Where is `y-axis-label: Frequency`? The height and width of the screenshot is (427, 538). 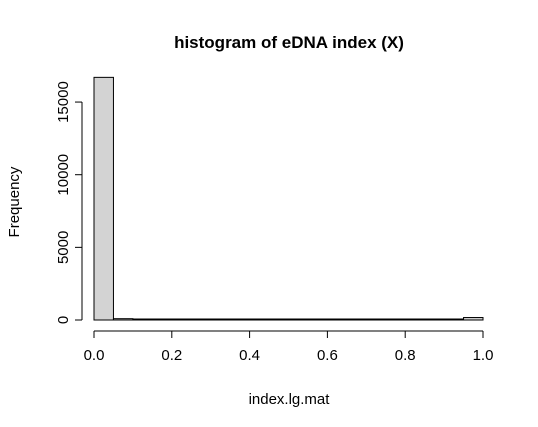 y-axis-label: Frequency is located at coordinates (14, 201).